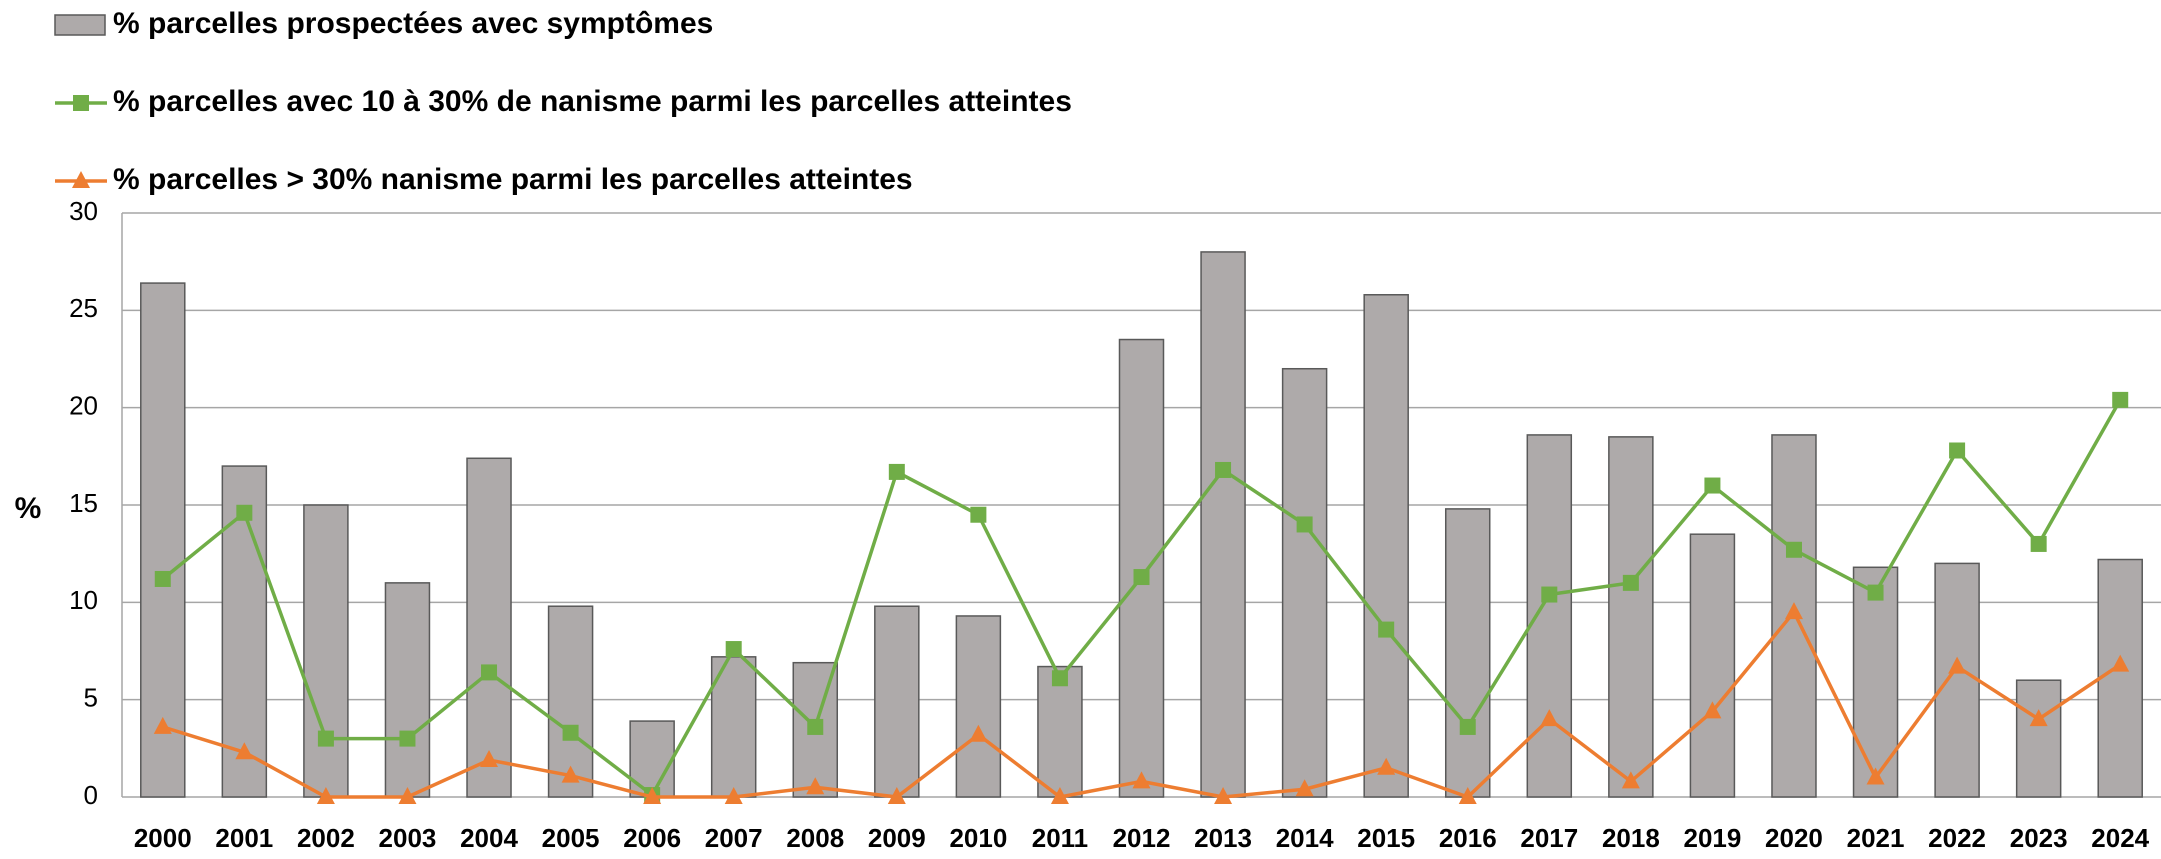  What do you see at coordinates (1223, 838) in the screenshot?
I see `x-tick-label: 2013` at bounding box center [1223, 838].